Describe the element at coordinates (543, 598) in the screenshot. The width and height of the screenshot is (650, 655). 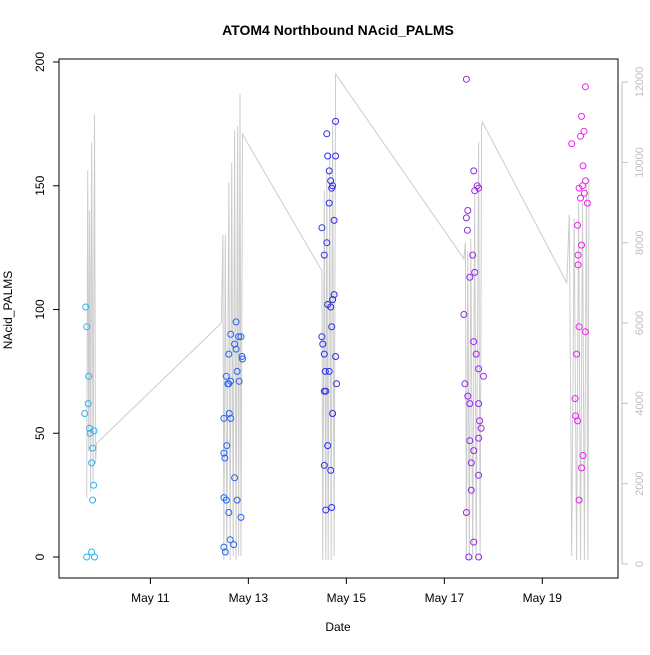
I see `x-tick-label: May 19` at that location.